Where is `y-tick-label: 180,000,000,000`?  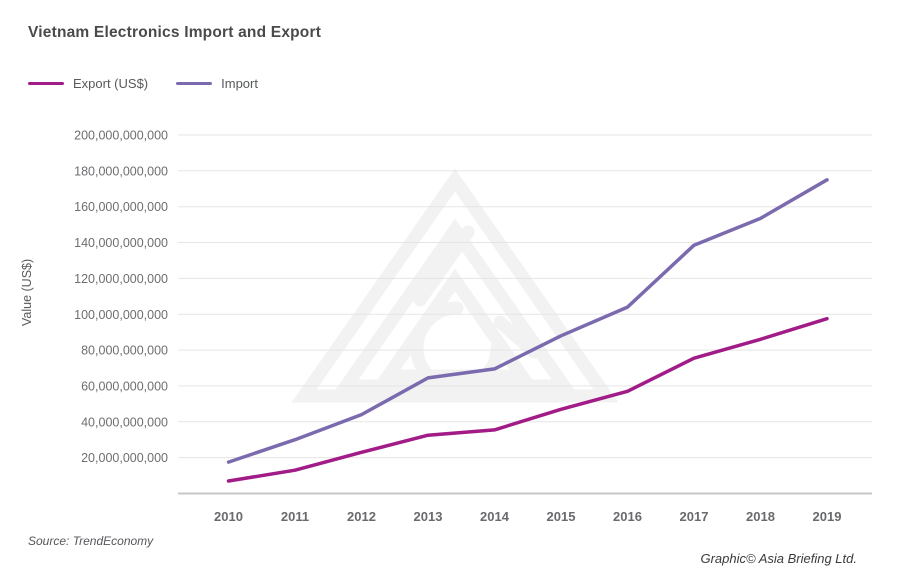
y-tick-label: 180,000,000,000 is located at coordinates (121, 171).